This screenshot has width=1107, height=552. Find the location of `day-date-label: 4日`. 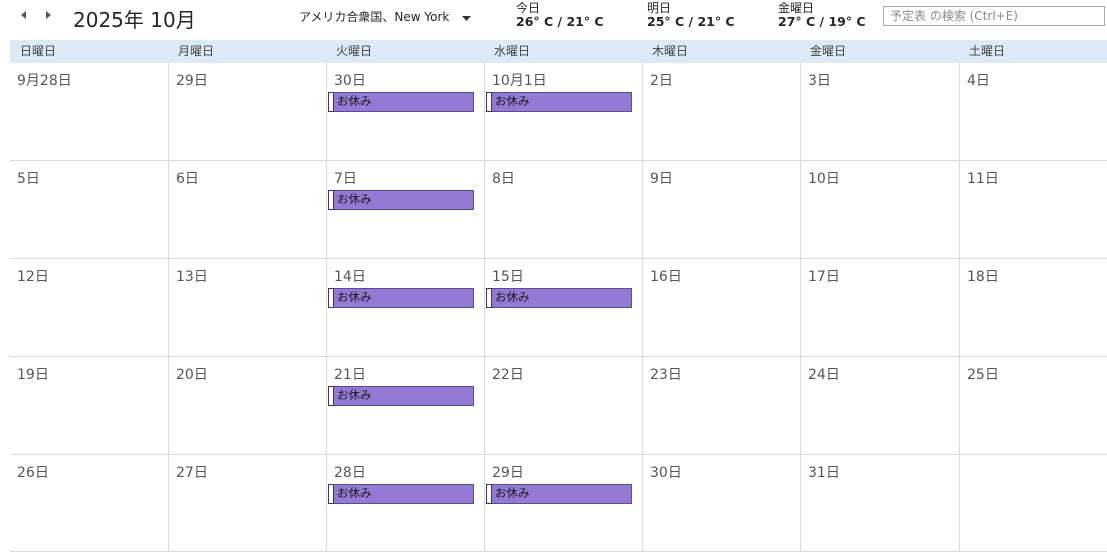

day-date-label: 4日 is located at coordinates (978, 81).